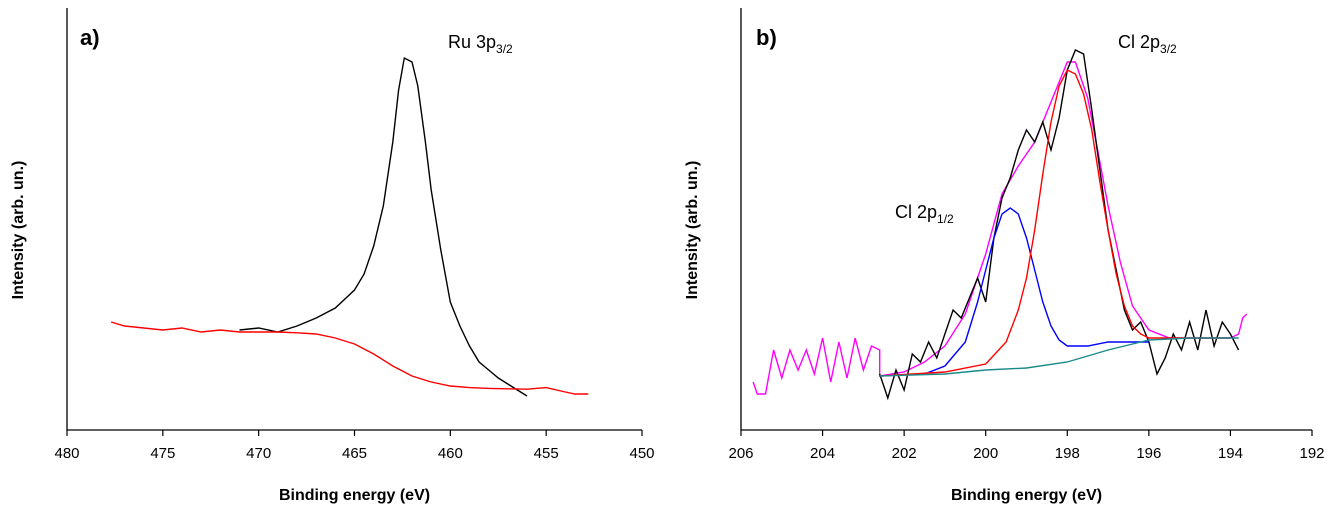  Describe the element at coordinates (1311, 453) in the screenshot. I see `x-tick-label: 192` at that location.